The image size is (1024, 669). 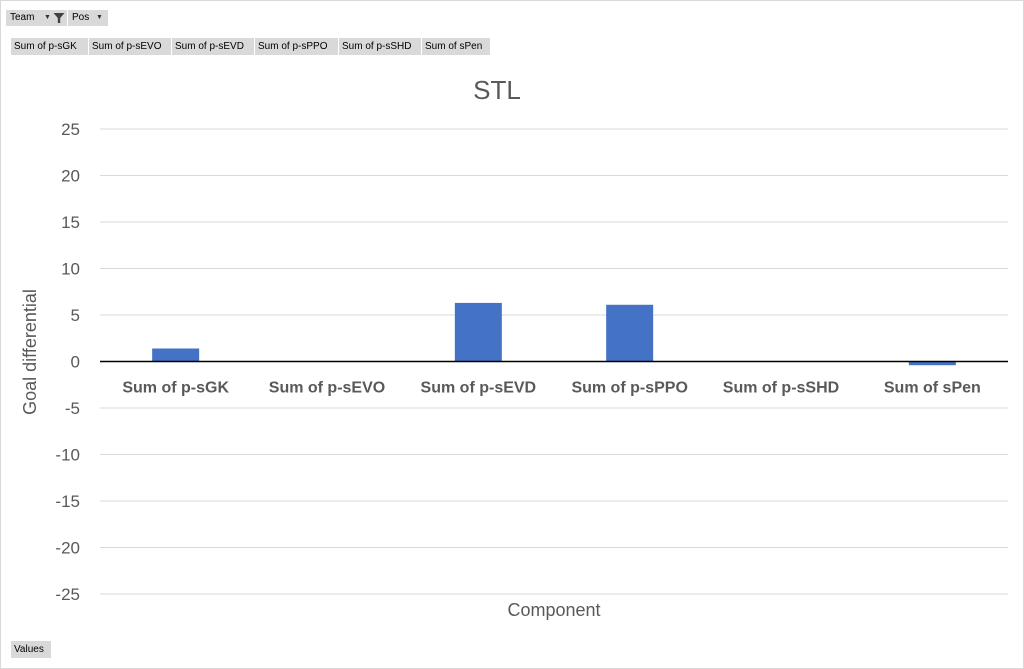 I want to click on y-tick-label: -15, so click(x=67, y=501).